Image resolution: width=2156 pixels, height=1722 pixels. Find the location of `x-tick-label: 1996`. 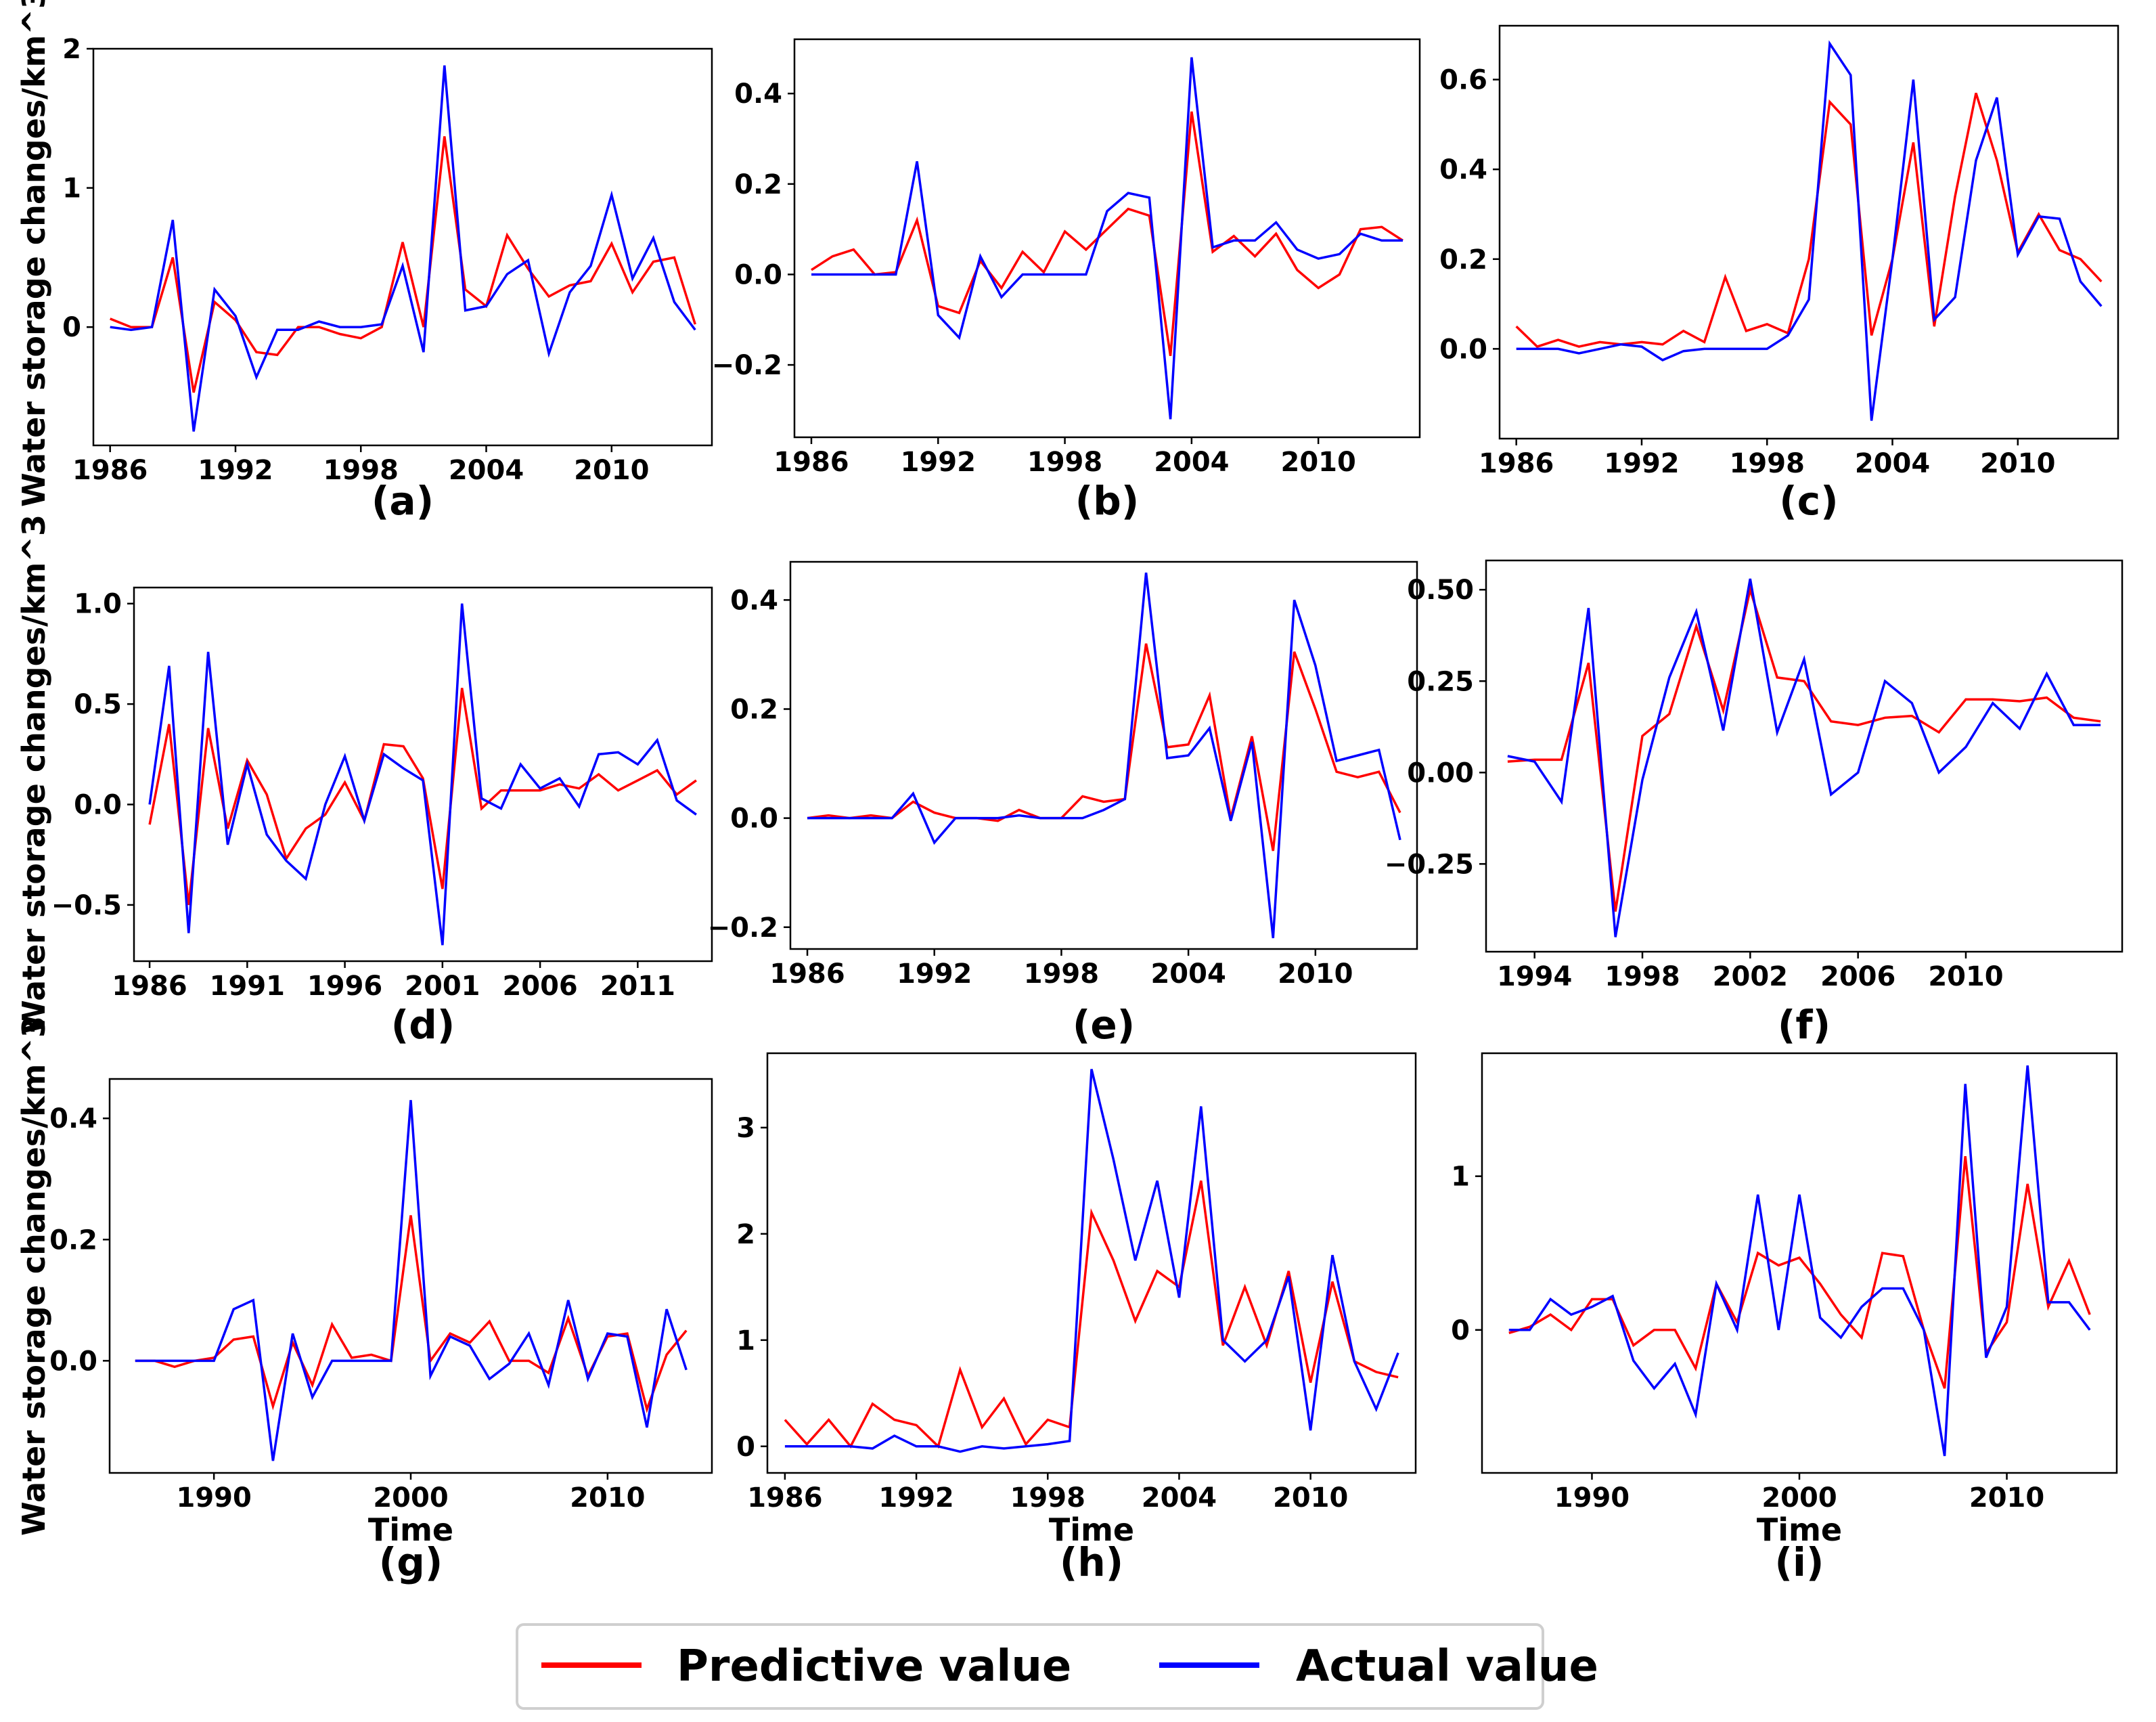

x-tick-label: 1996 is located at coordinates (344, 987).